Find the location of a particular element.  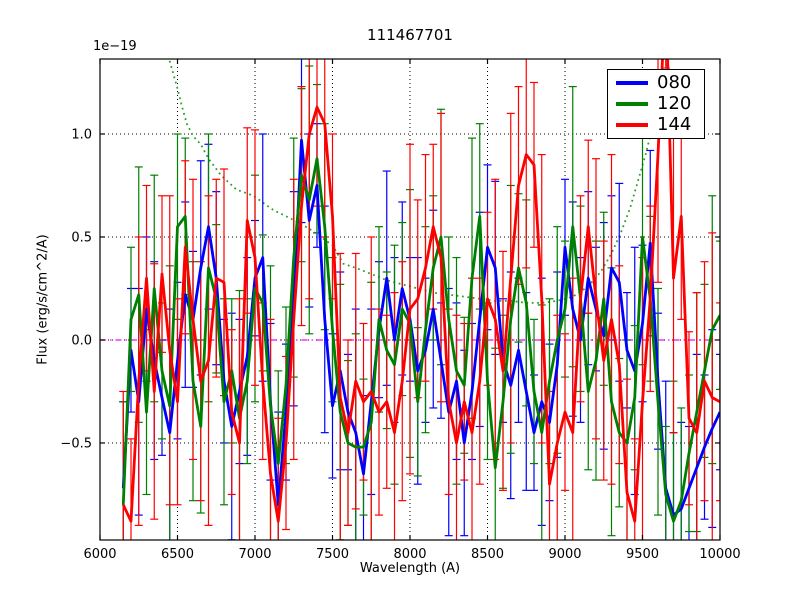

legend-label-080: 080 is located at coordinates (674, 83).